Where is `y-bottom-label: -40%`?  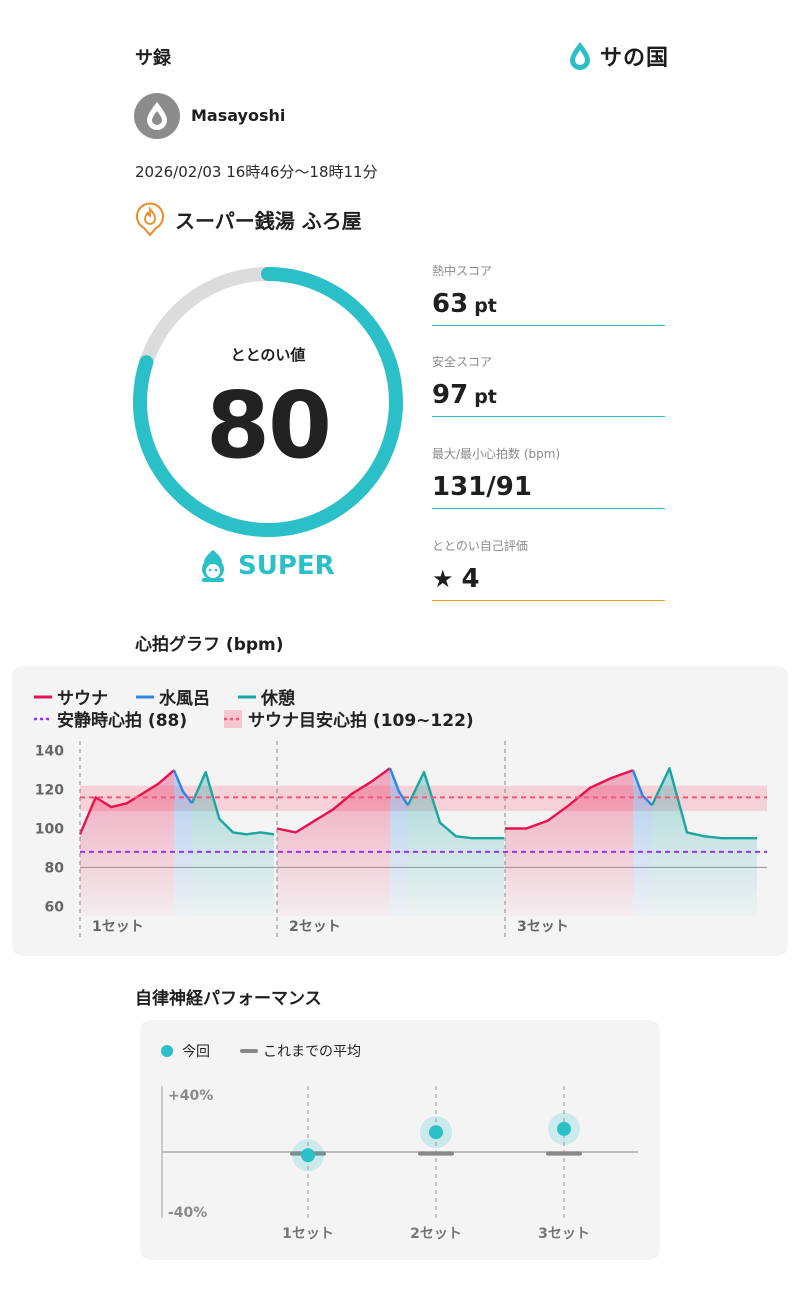
y-bottom-label: -40% is located at coordinates (187, 1213).